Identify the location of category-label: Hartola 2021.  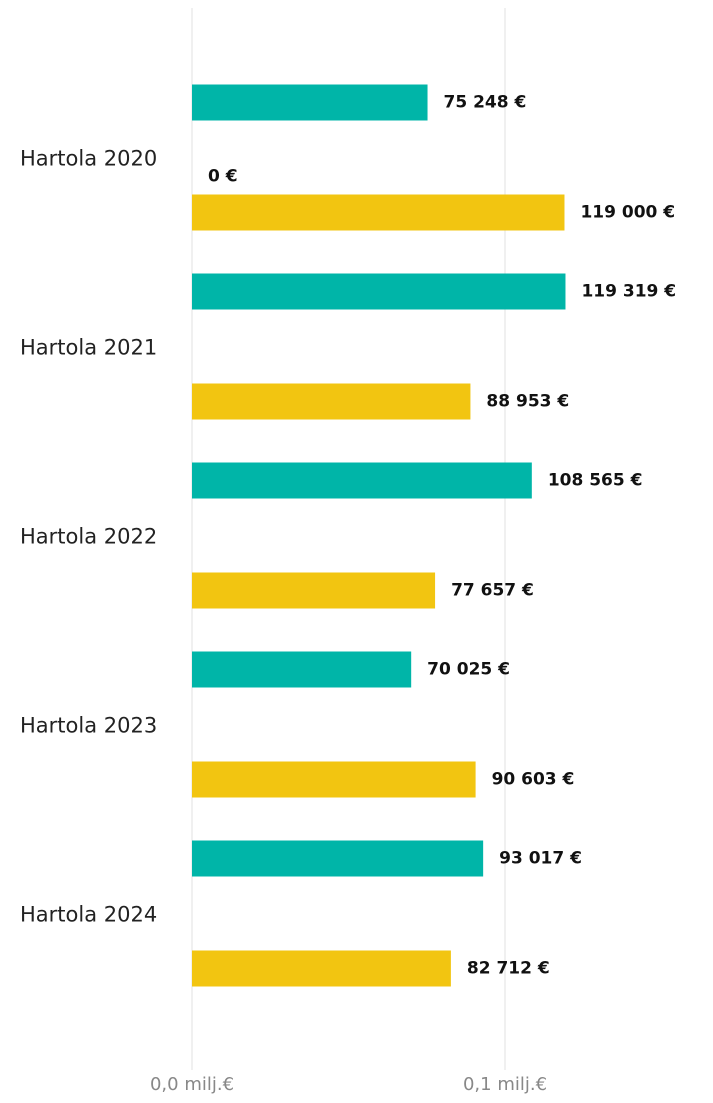
(88, 348).